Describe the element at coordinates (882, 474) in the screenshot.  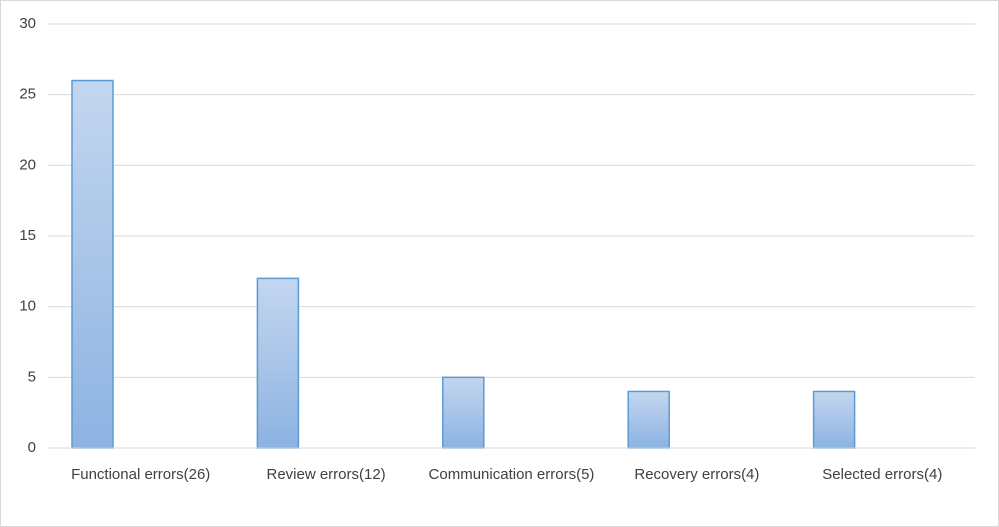
I see `x-tick-label: Selected errors(4)` at that location.